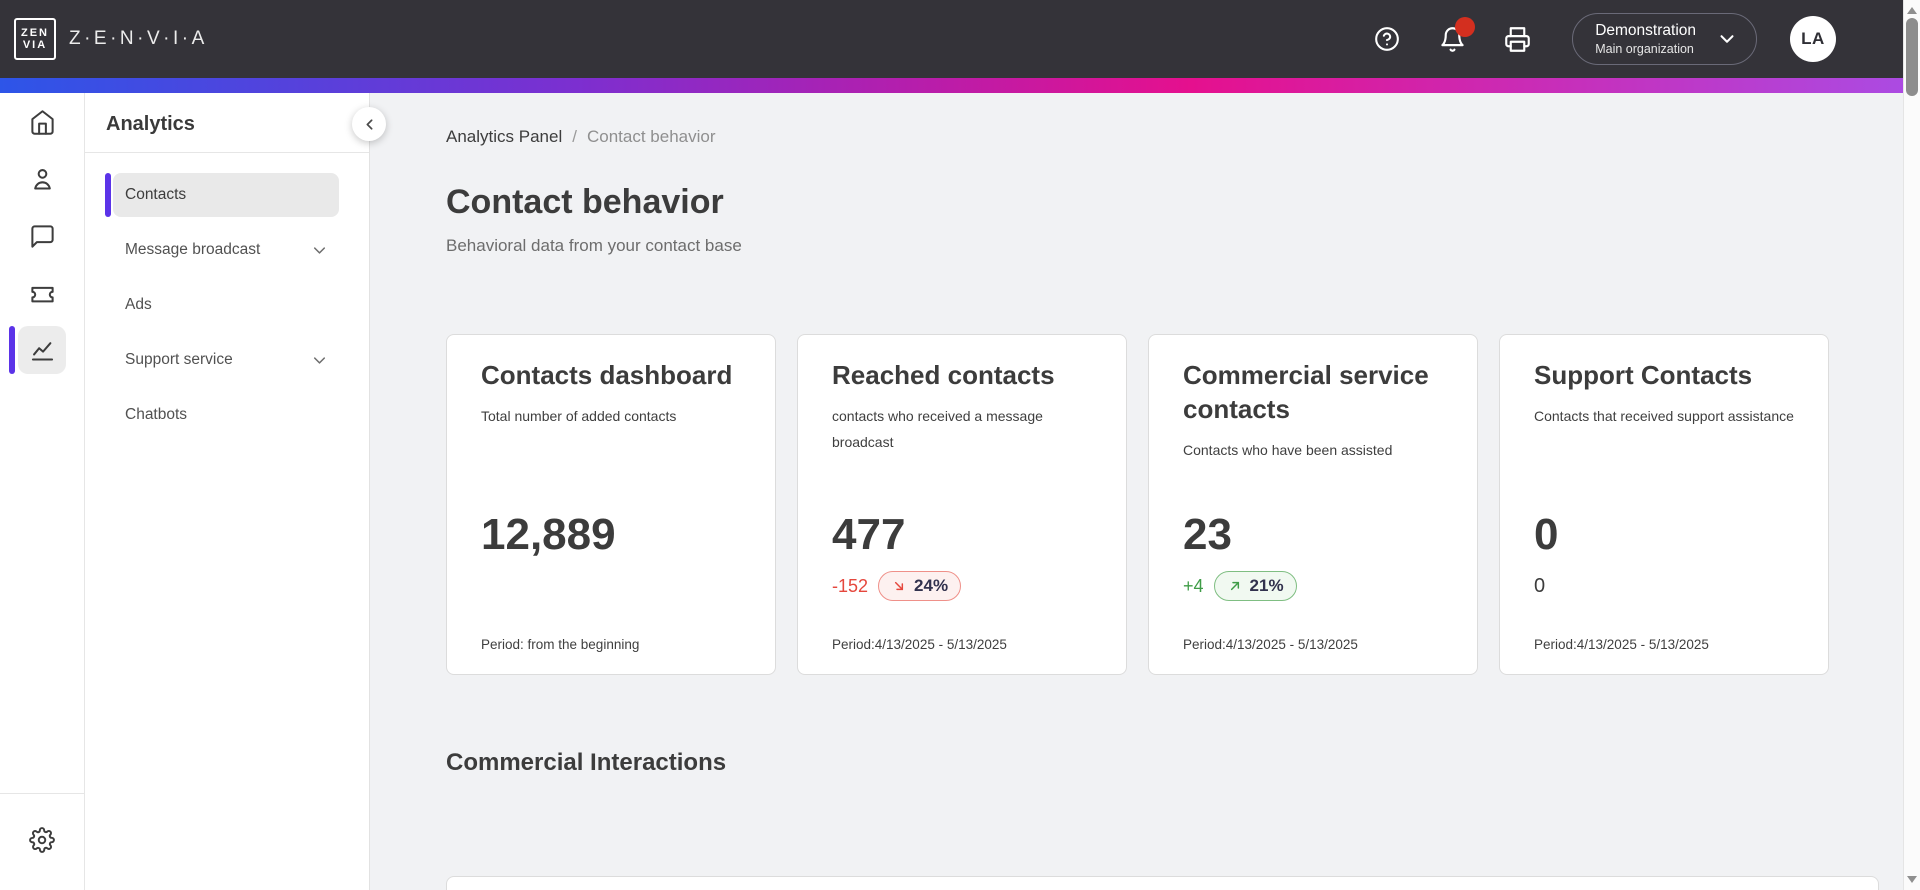 This screenshot has width=1920, height=890. I want to click on zenvia-logo-icon: ZEN VIA, so click(35, 39).